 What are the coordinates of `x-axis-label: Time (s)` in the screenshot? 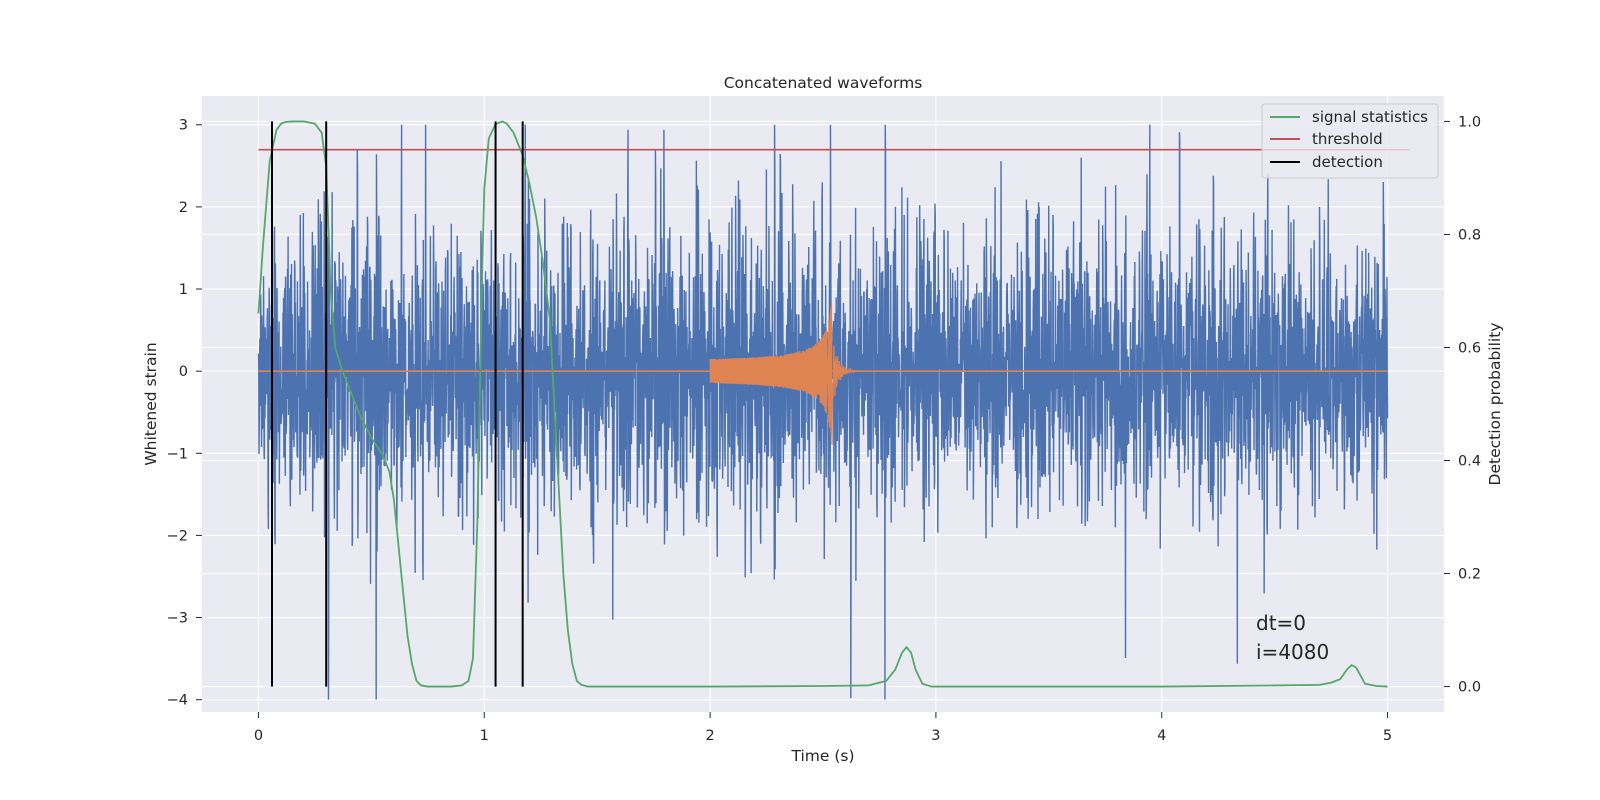 It's located at (822, 756).